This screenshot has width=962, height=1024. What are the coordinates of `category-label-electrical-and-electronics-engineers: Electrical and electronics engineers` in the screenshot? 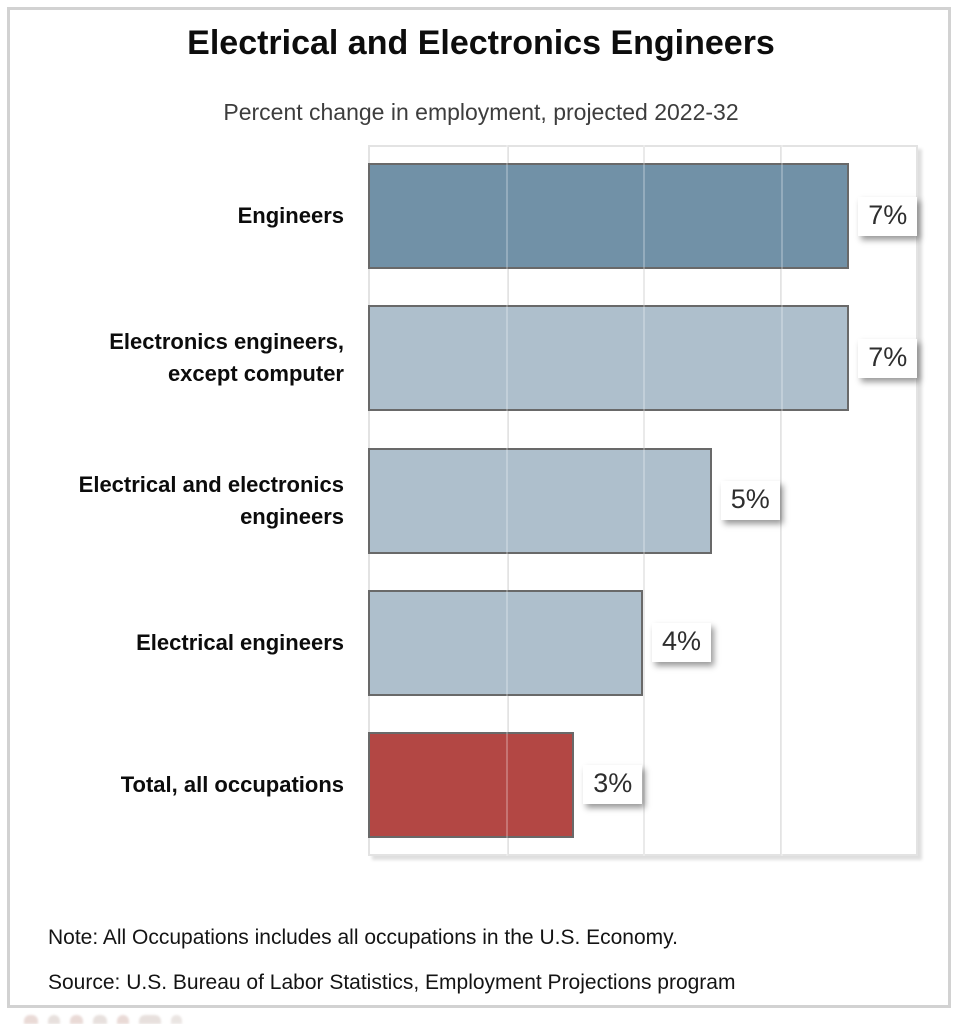 It's located at (211, 500).